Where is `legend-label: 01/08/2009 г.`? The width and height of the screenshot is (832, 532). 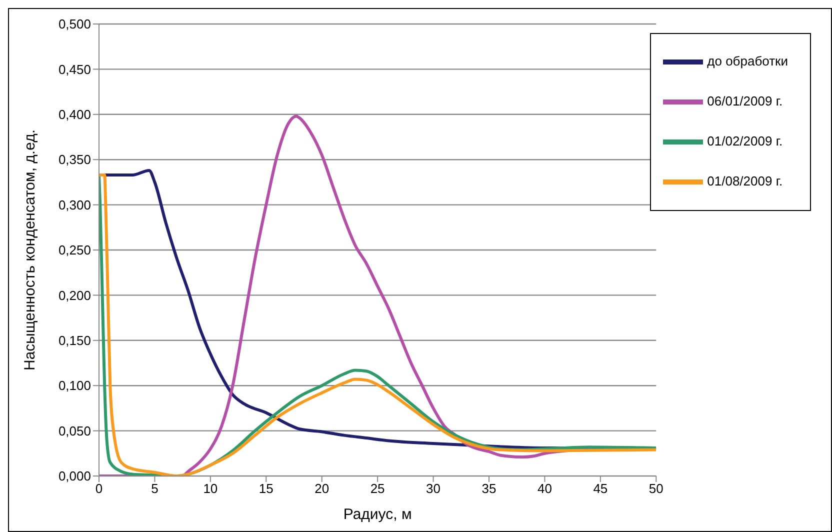
legend-label: 01/08/2009 г. is located at coordinates (745, 180).